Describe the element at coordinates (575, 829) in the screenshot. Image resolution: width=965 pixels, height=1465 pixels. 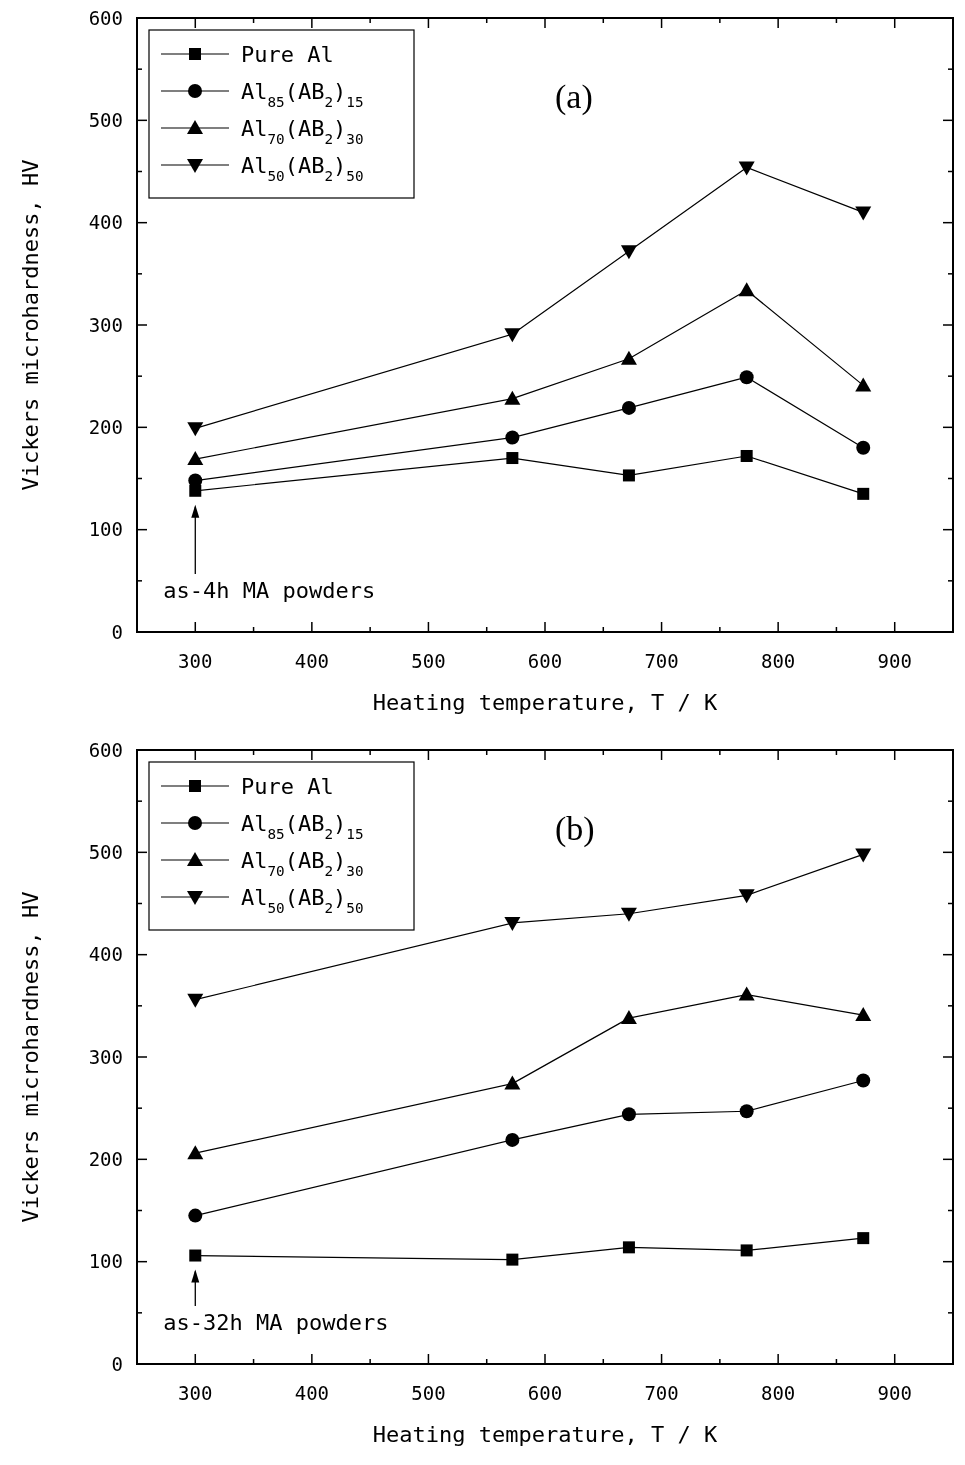
I see `annotation: (b)` at that location.